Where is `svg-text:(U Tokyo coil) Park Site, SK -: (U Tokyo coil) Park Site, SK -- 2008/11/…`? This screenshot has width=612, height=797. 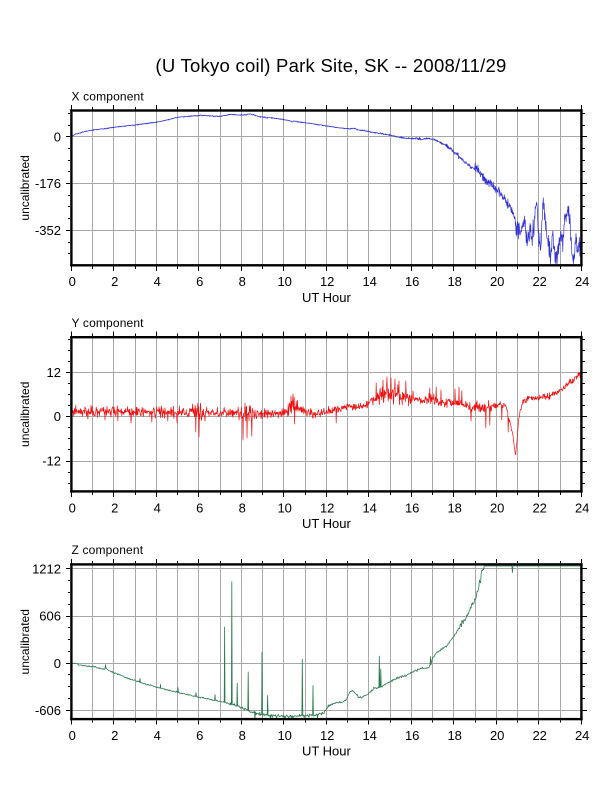
svg-text:(U Tokyo coil) Park Site, SK -: (U Tokyo coil) Park Site, SK -- 2008/11/… is located at coordinates (330, 65).